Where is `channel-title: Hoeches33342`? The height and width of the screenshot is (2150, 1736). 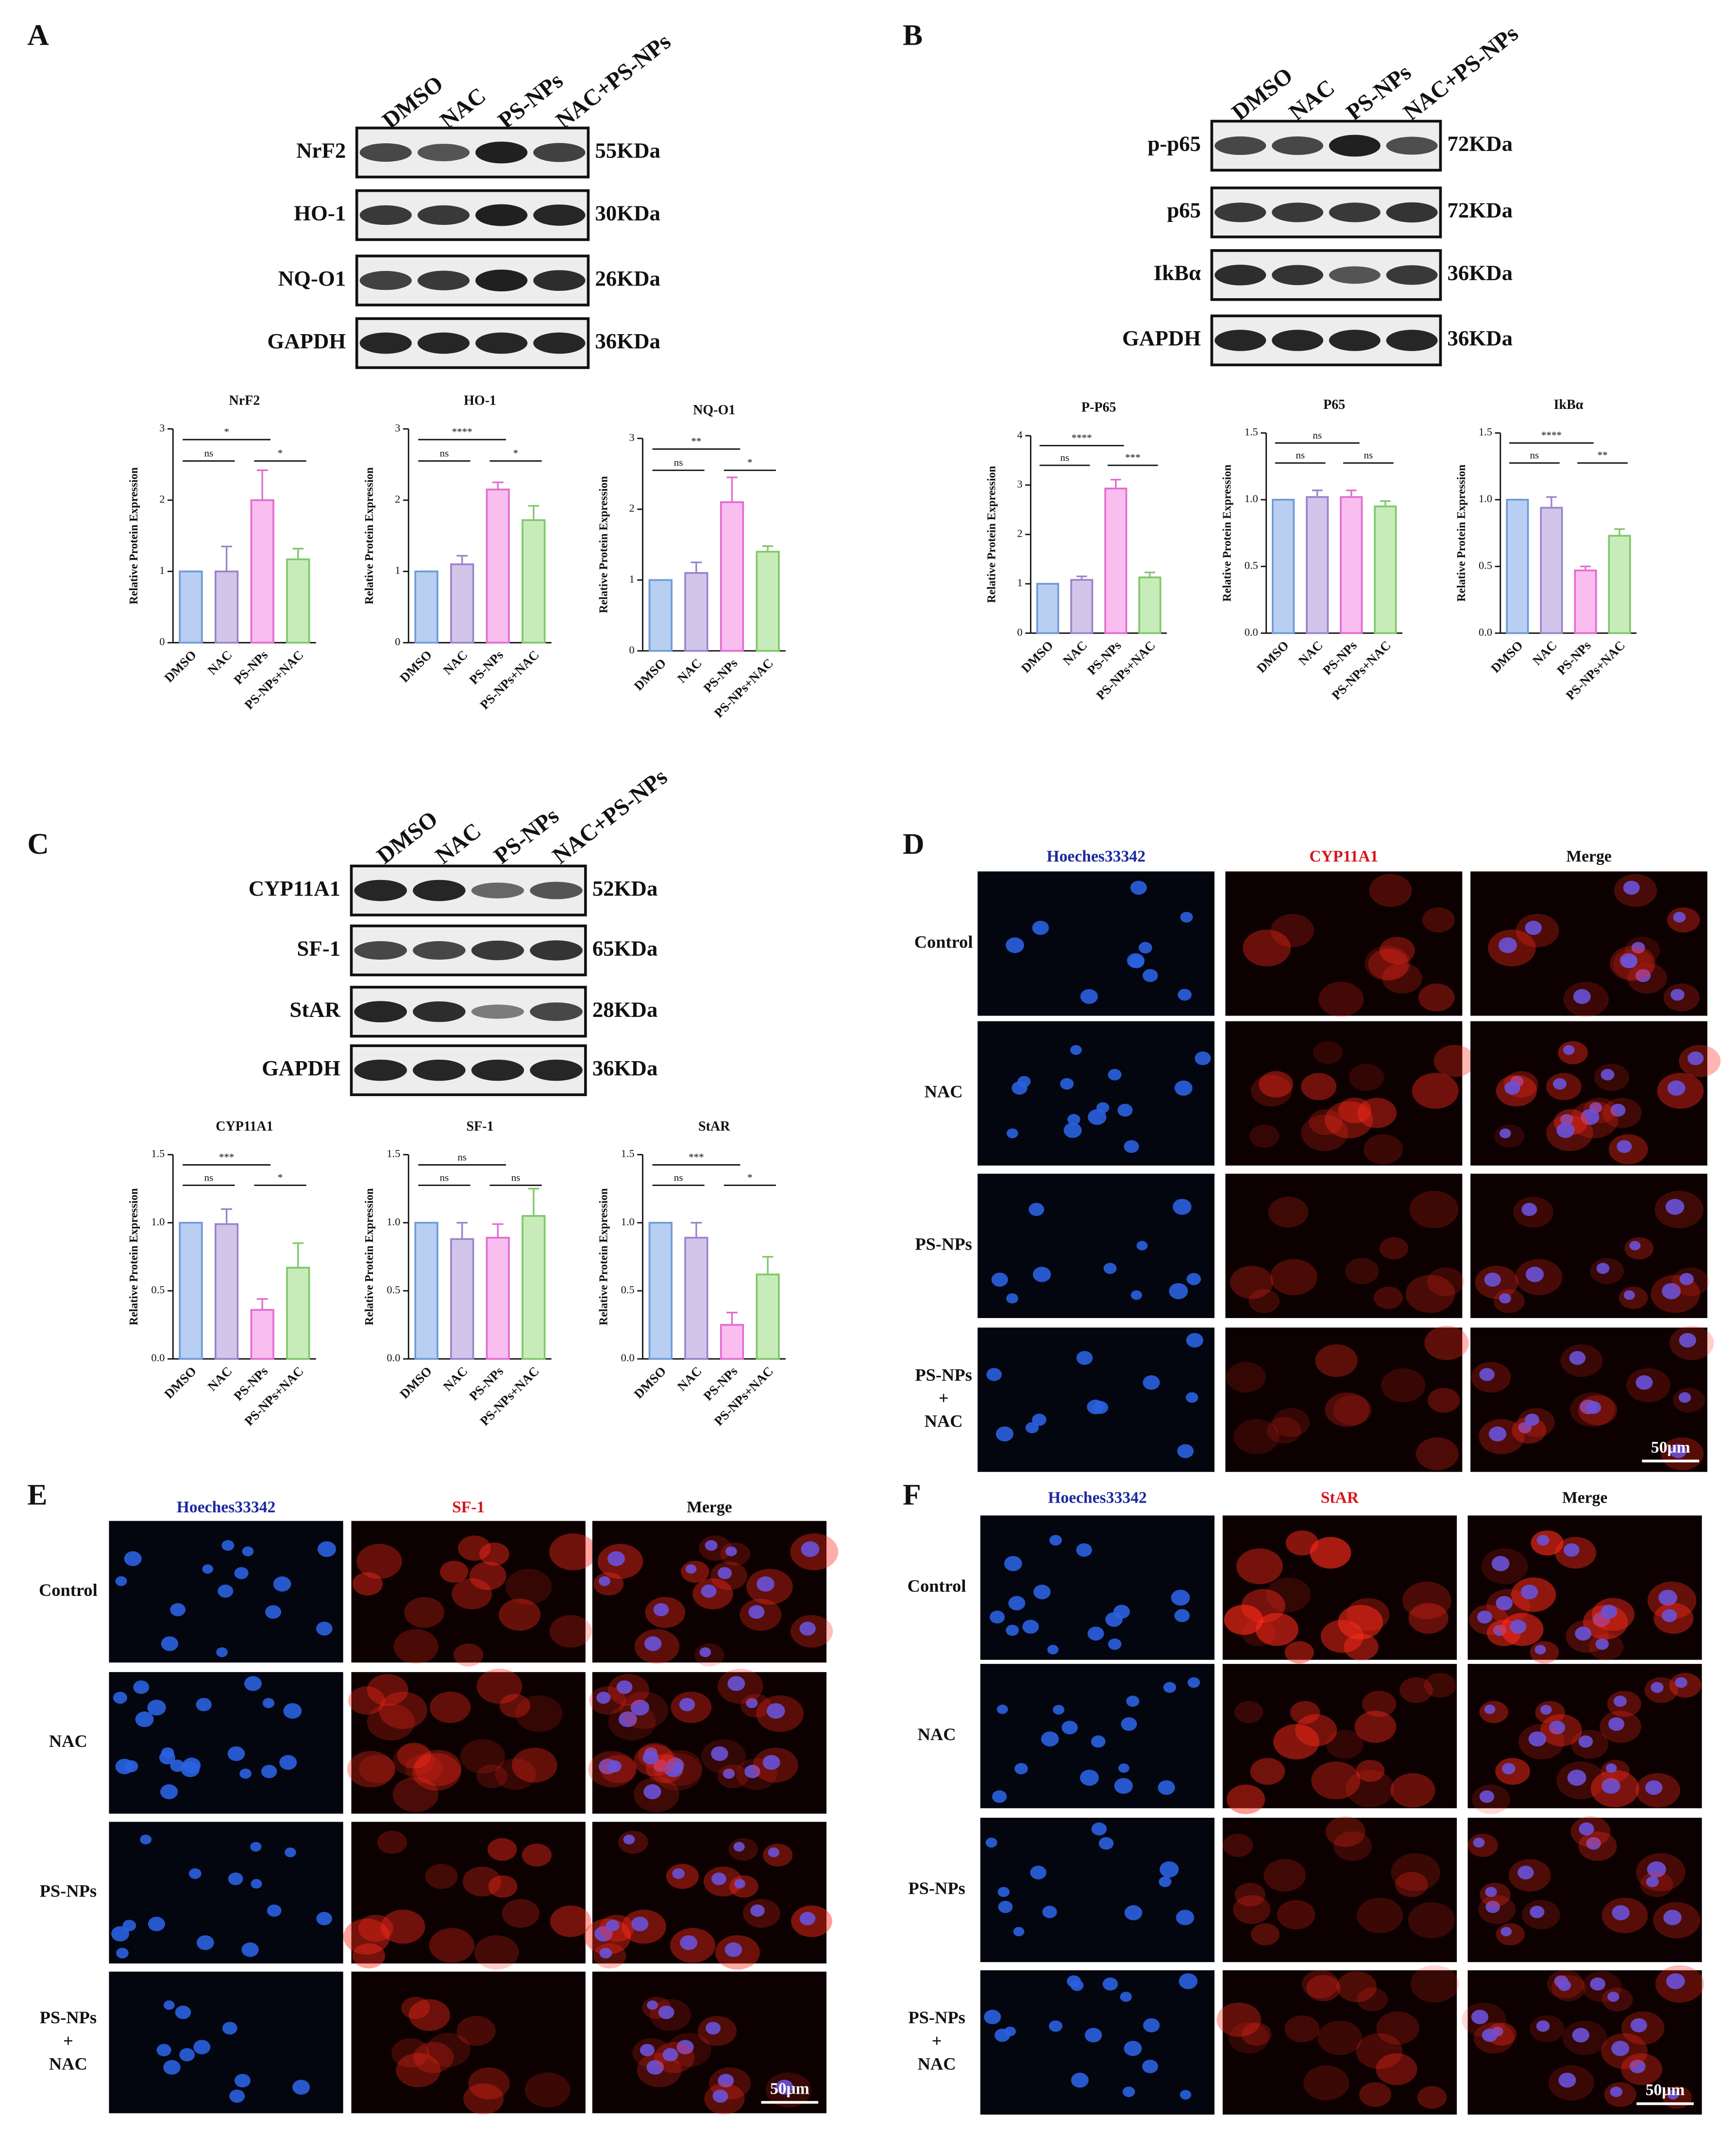 channel-title: Hoeches33342 is located at coordinates (1097, 1498).